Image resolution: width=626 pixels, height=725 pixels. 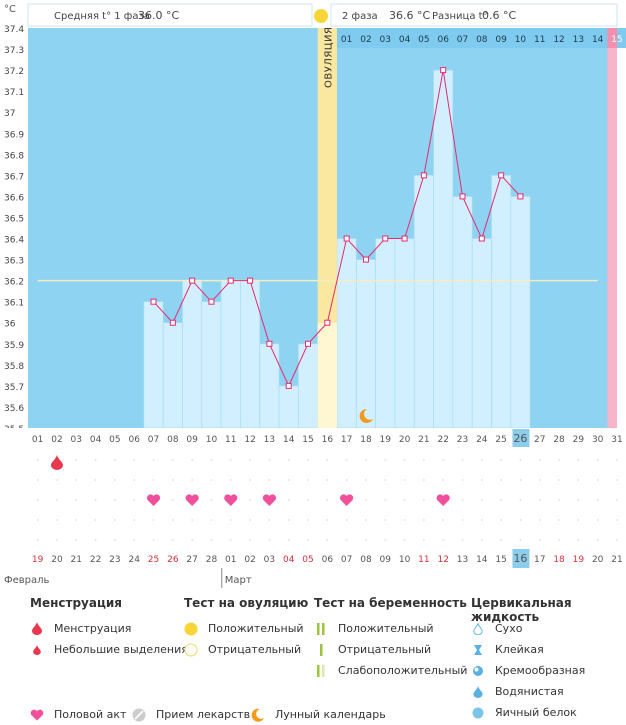 I want to click on calendar-date-label: 13, so click(x=462, y=560).